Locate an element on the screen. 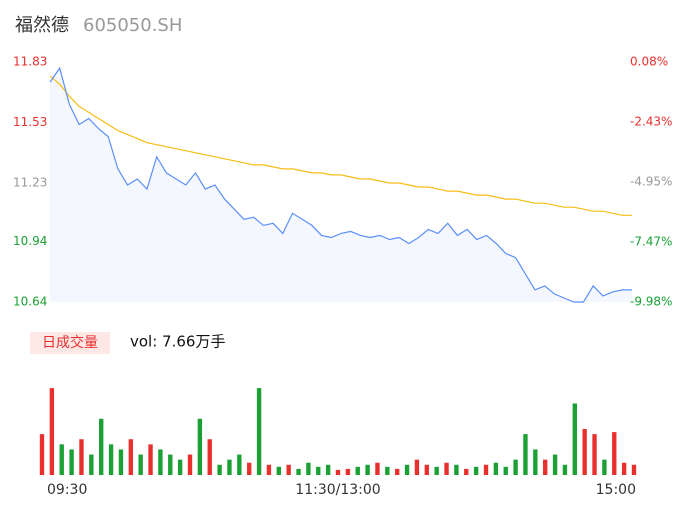 The image size is (686, 524). y-tick-label: 10.64 is located at coordinates (30, 302).